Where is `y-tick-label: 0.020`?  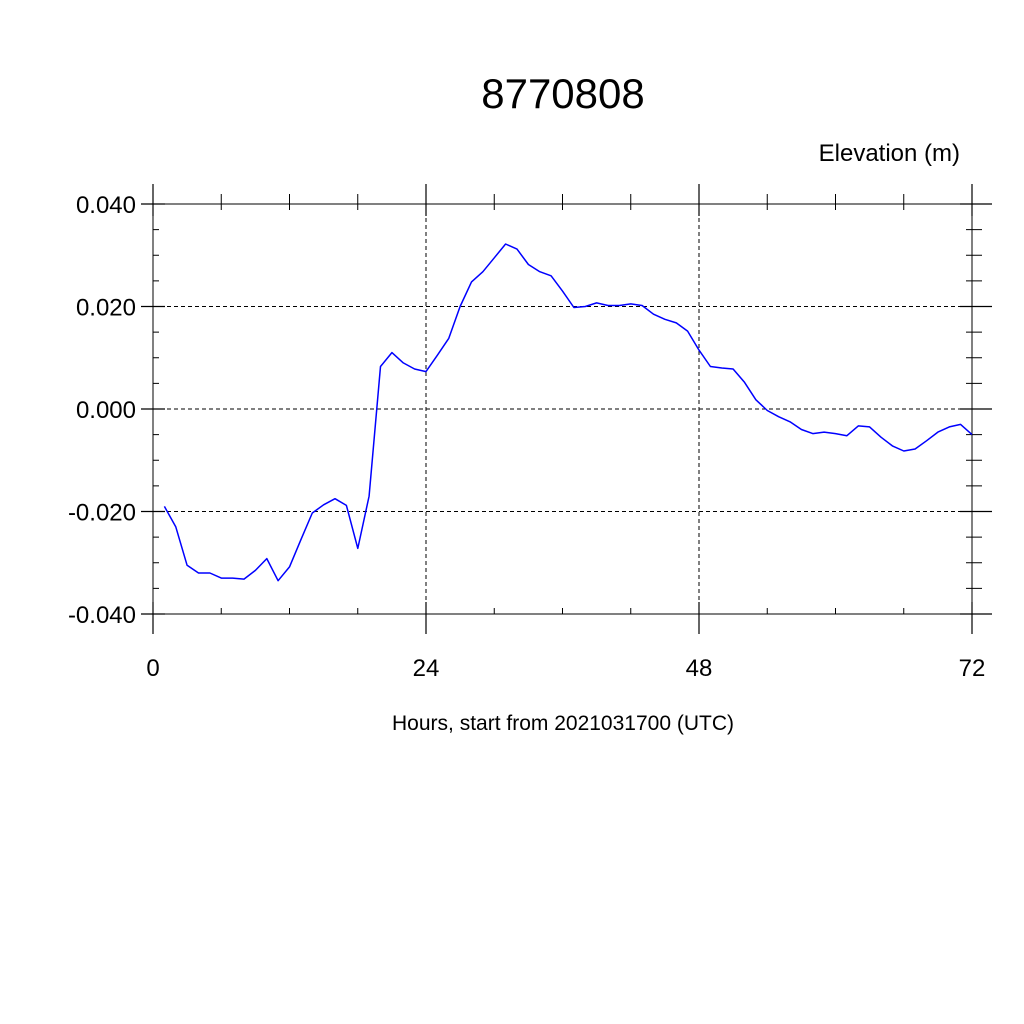
y-tick-label: 0.020 is located at coordinates (106, 308).